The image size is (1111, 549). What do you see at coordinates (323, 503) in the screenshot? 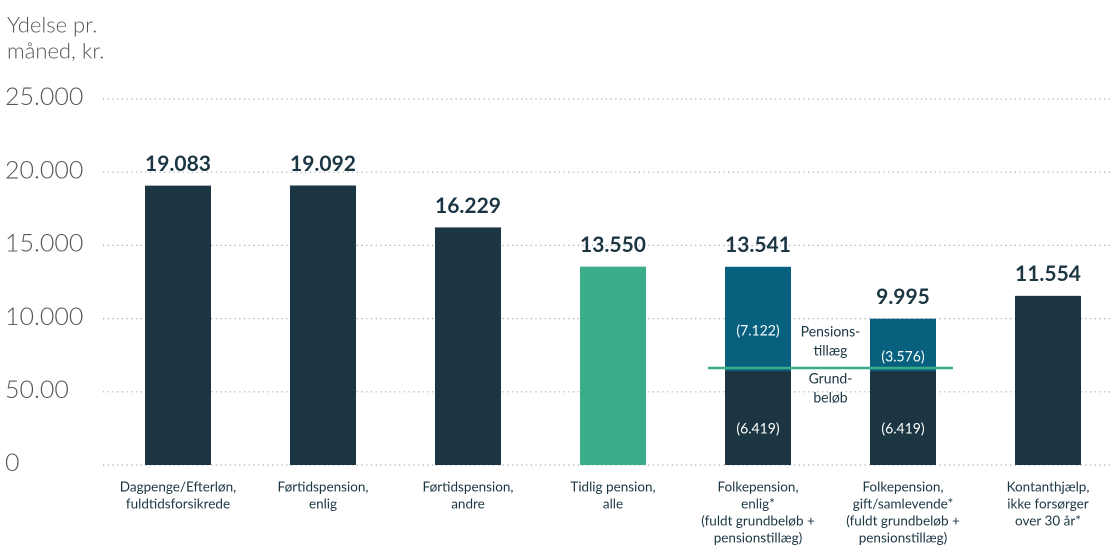
I see `x-tick-label: enlig` at bounding box center [323, 503].